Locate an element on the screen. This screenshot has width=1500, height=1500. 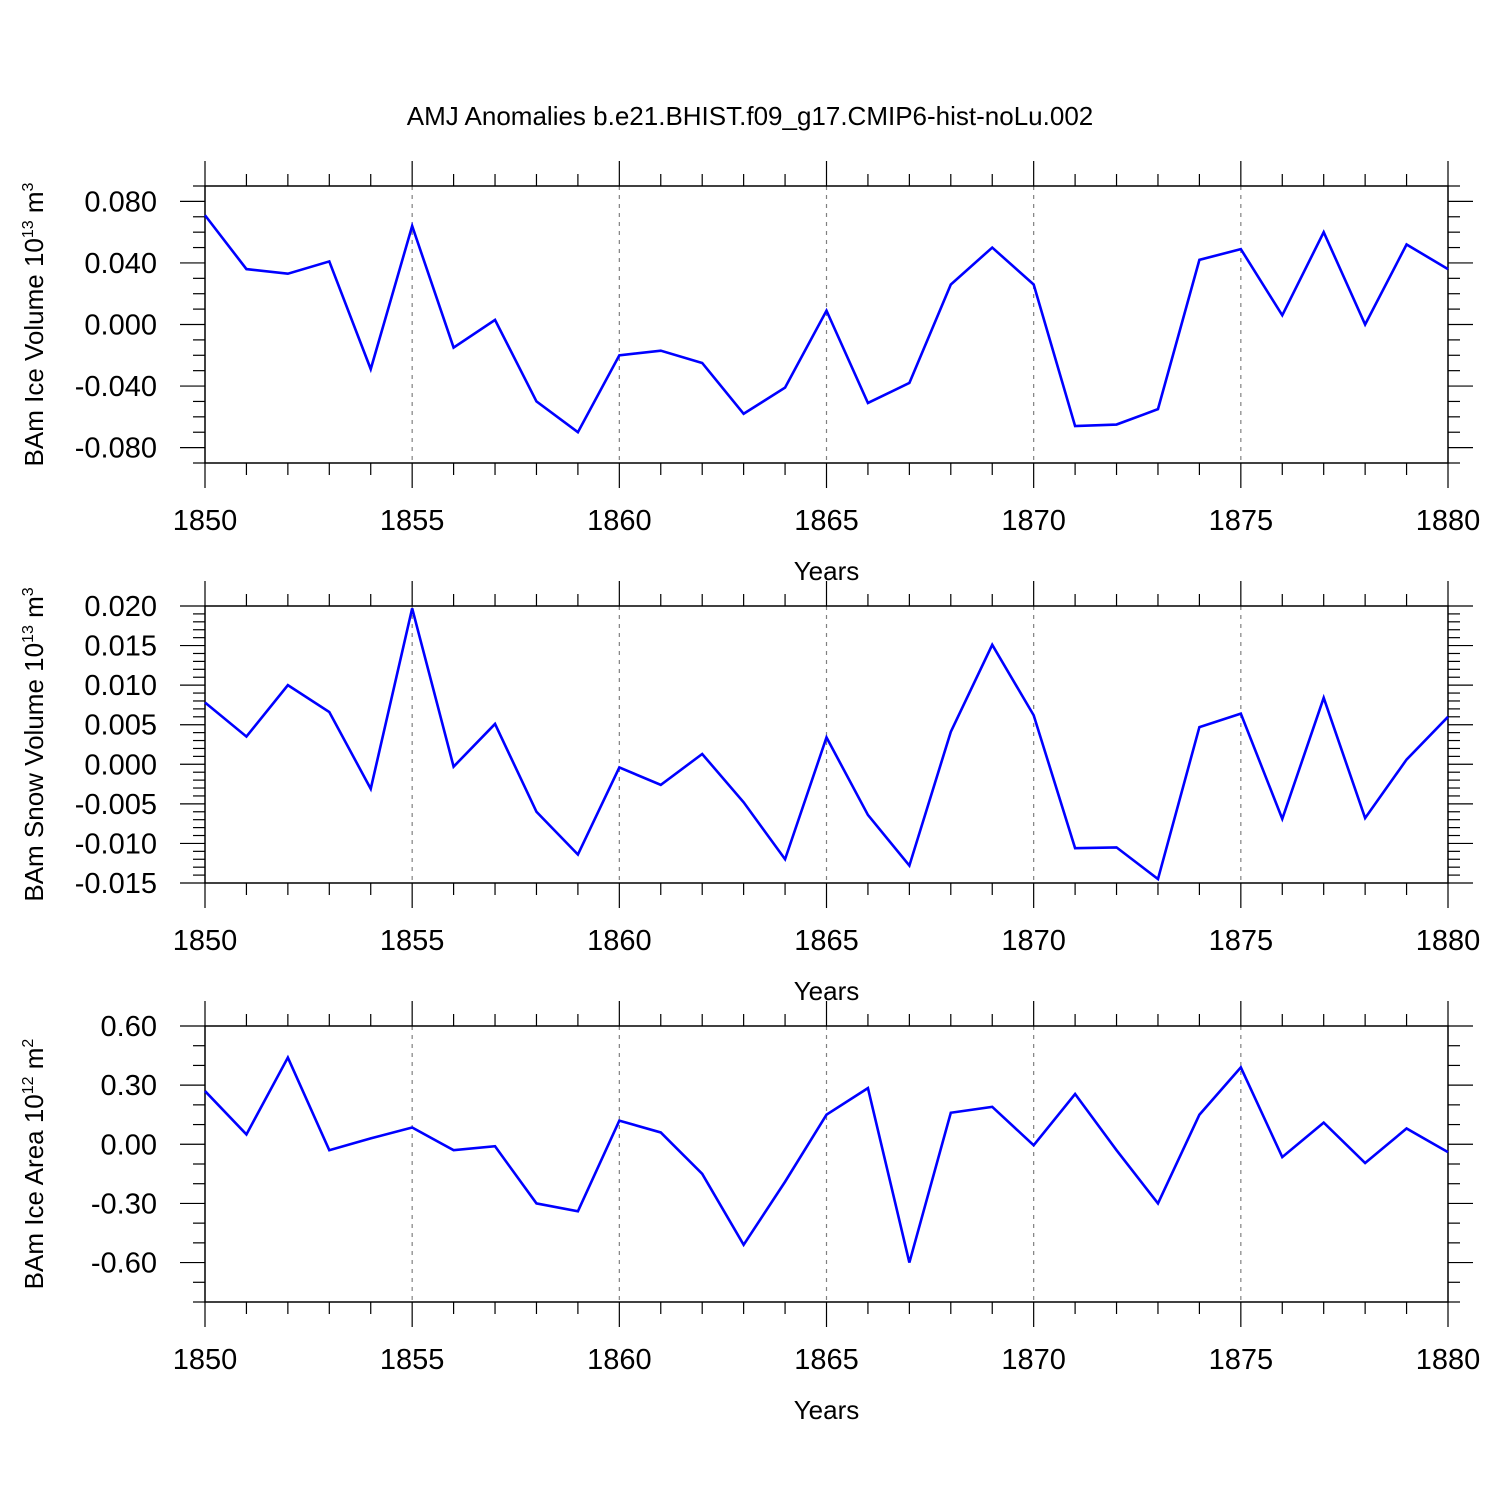
y-tick-label: -0.040 is located at coordinates (116, 387).